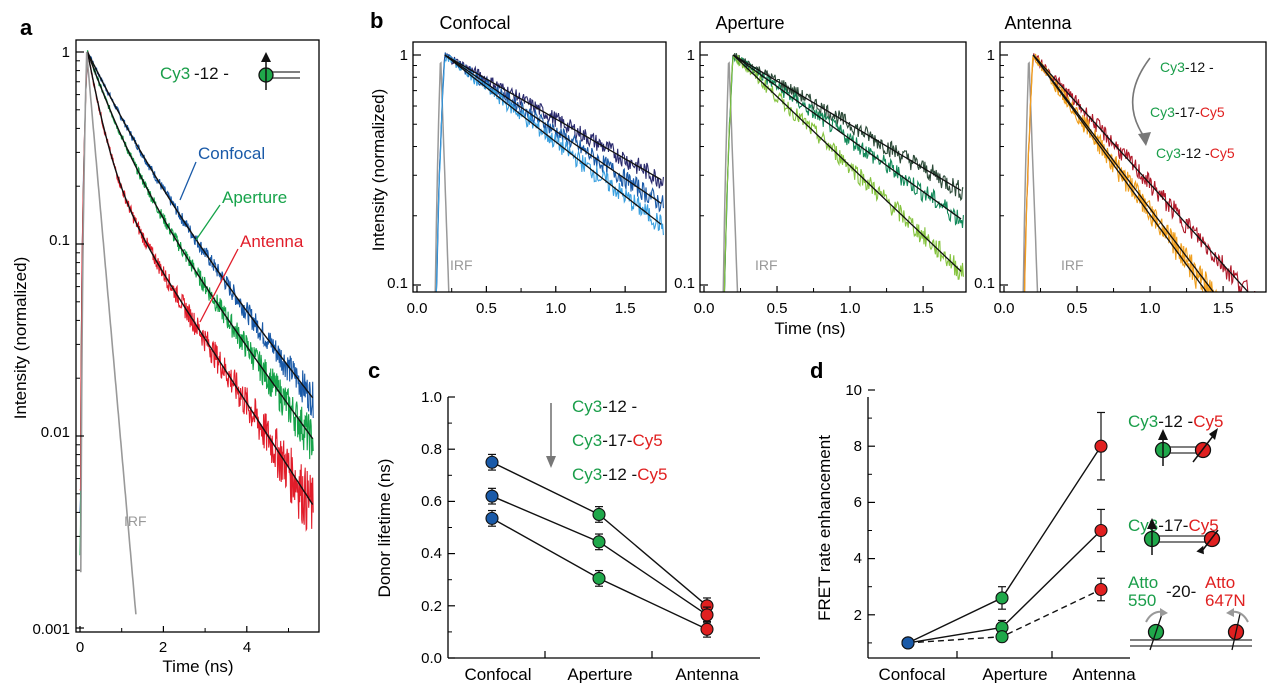 The width and height of the screenshot is (1269, 683). What do you see at coordinates (135, 521) in the screenshot?
I see `panel-a-label-irf: IRF` at bounding box center [135, 521].